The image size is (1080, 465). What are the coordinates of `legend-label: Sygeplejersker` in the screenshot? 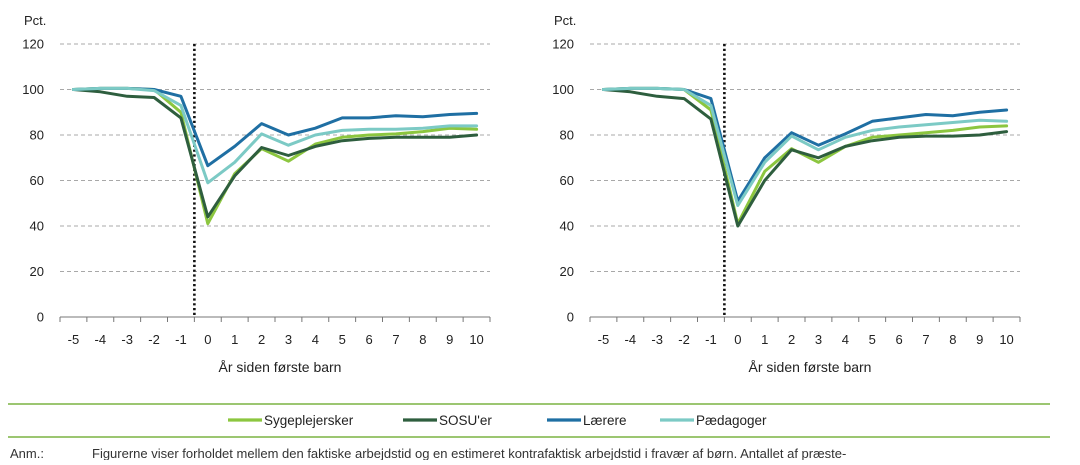 It's located at (309, 420).